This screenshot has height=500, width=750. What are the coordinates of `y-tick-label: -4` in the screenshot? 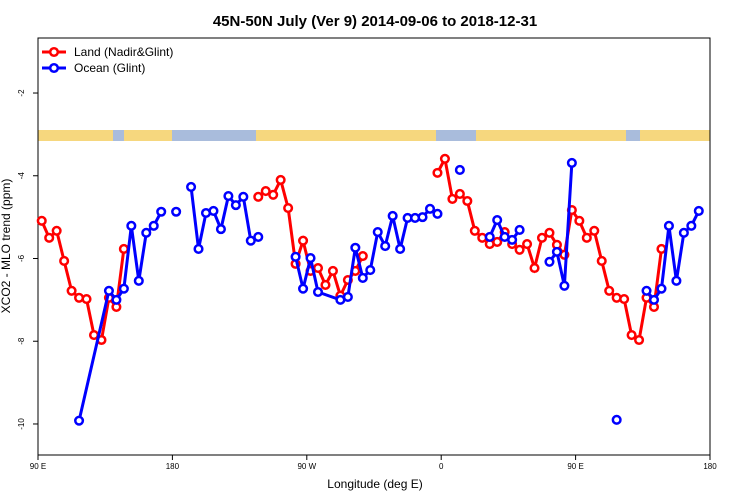 It's located at (21, 176).